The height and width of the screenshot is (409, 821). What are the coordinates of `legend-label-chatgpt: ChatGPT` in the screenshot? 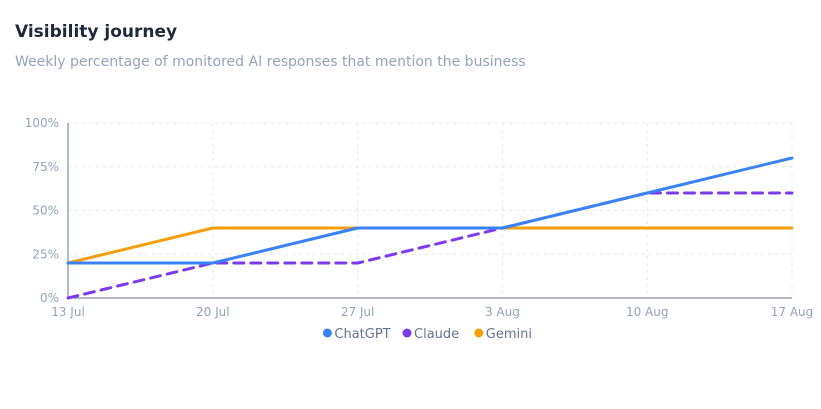 It's located at (362, 334).